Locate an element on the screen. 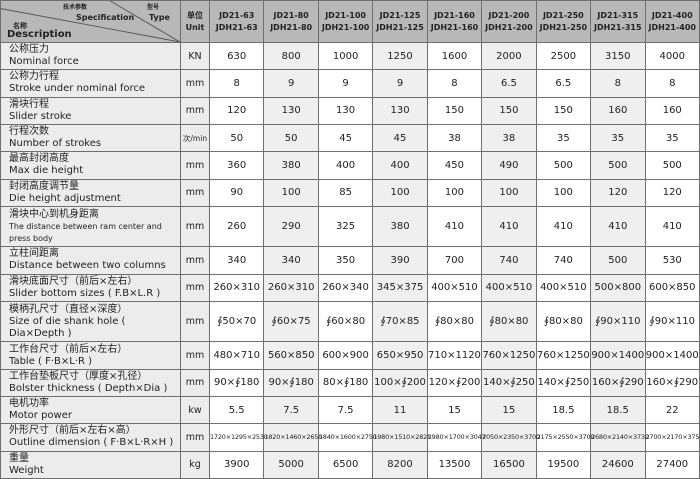 The image size is (700, 479). model-jd: JD21-315 is located at coordinates (618, 15).